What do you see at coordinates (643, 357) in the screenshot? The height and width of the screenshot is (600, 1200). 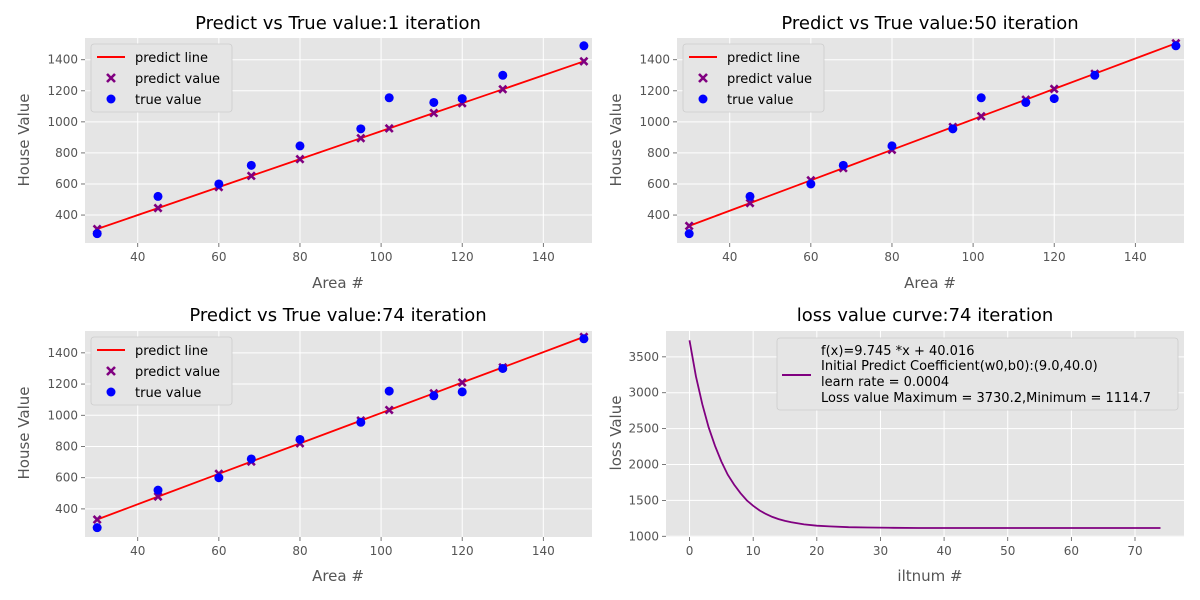 I see `y-tick-label: 3500` at bounding box center [643, 357].